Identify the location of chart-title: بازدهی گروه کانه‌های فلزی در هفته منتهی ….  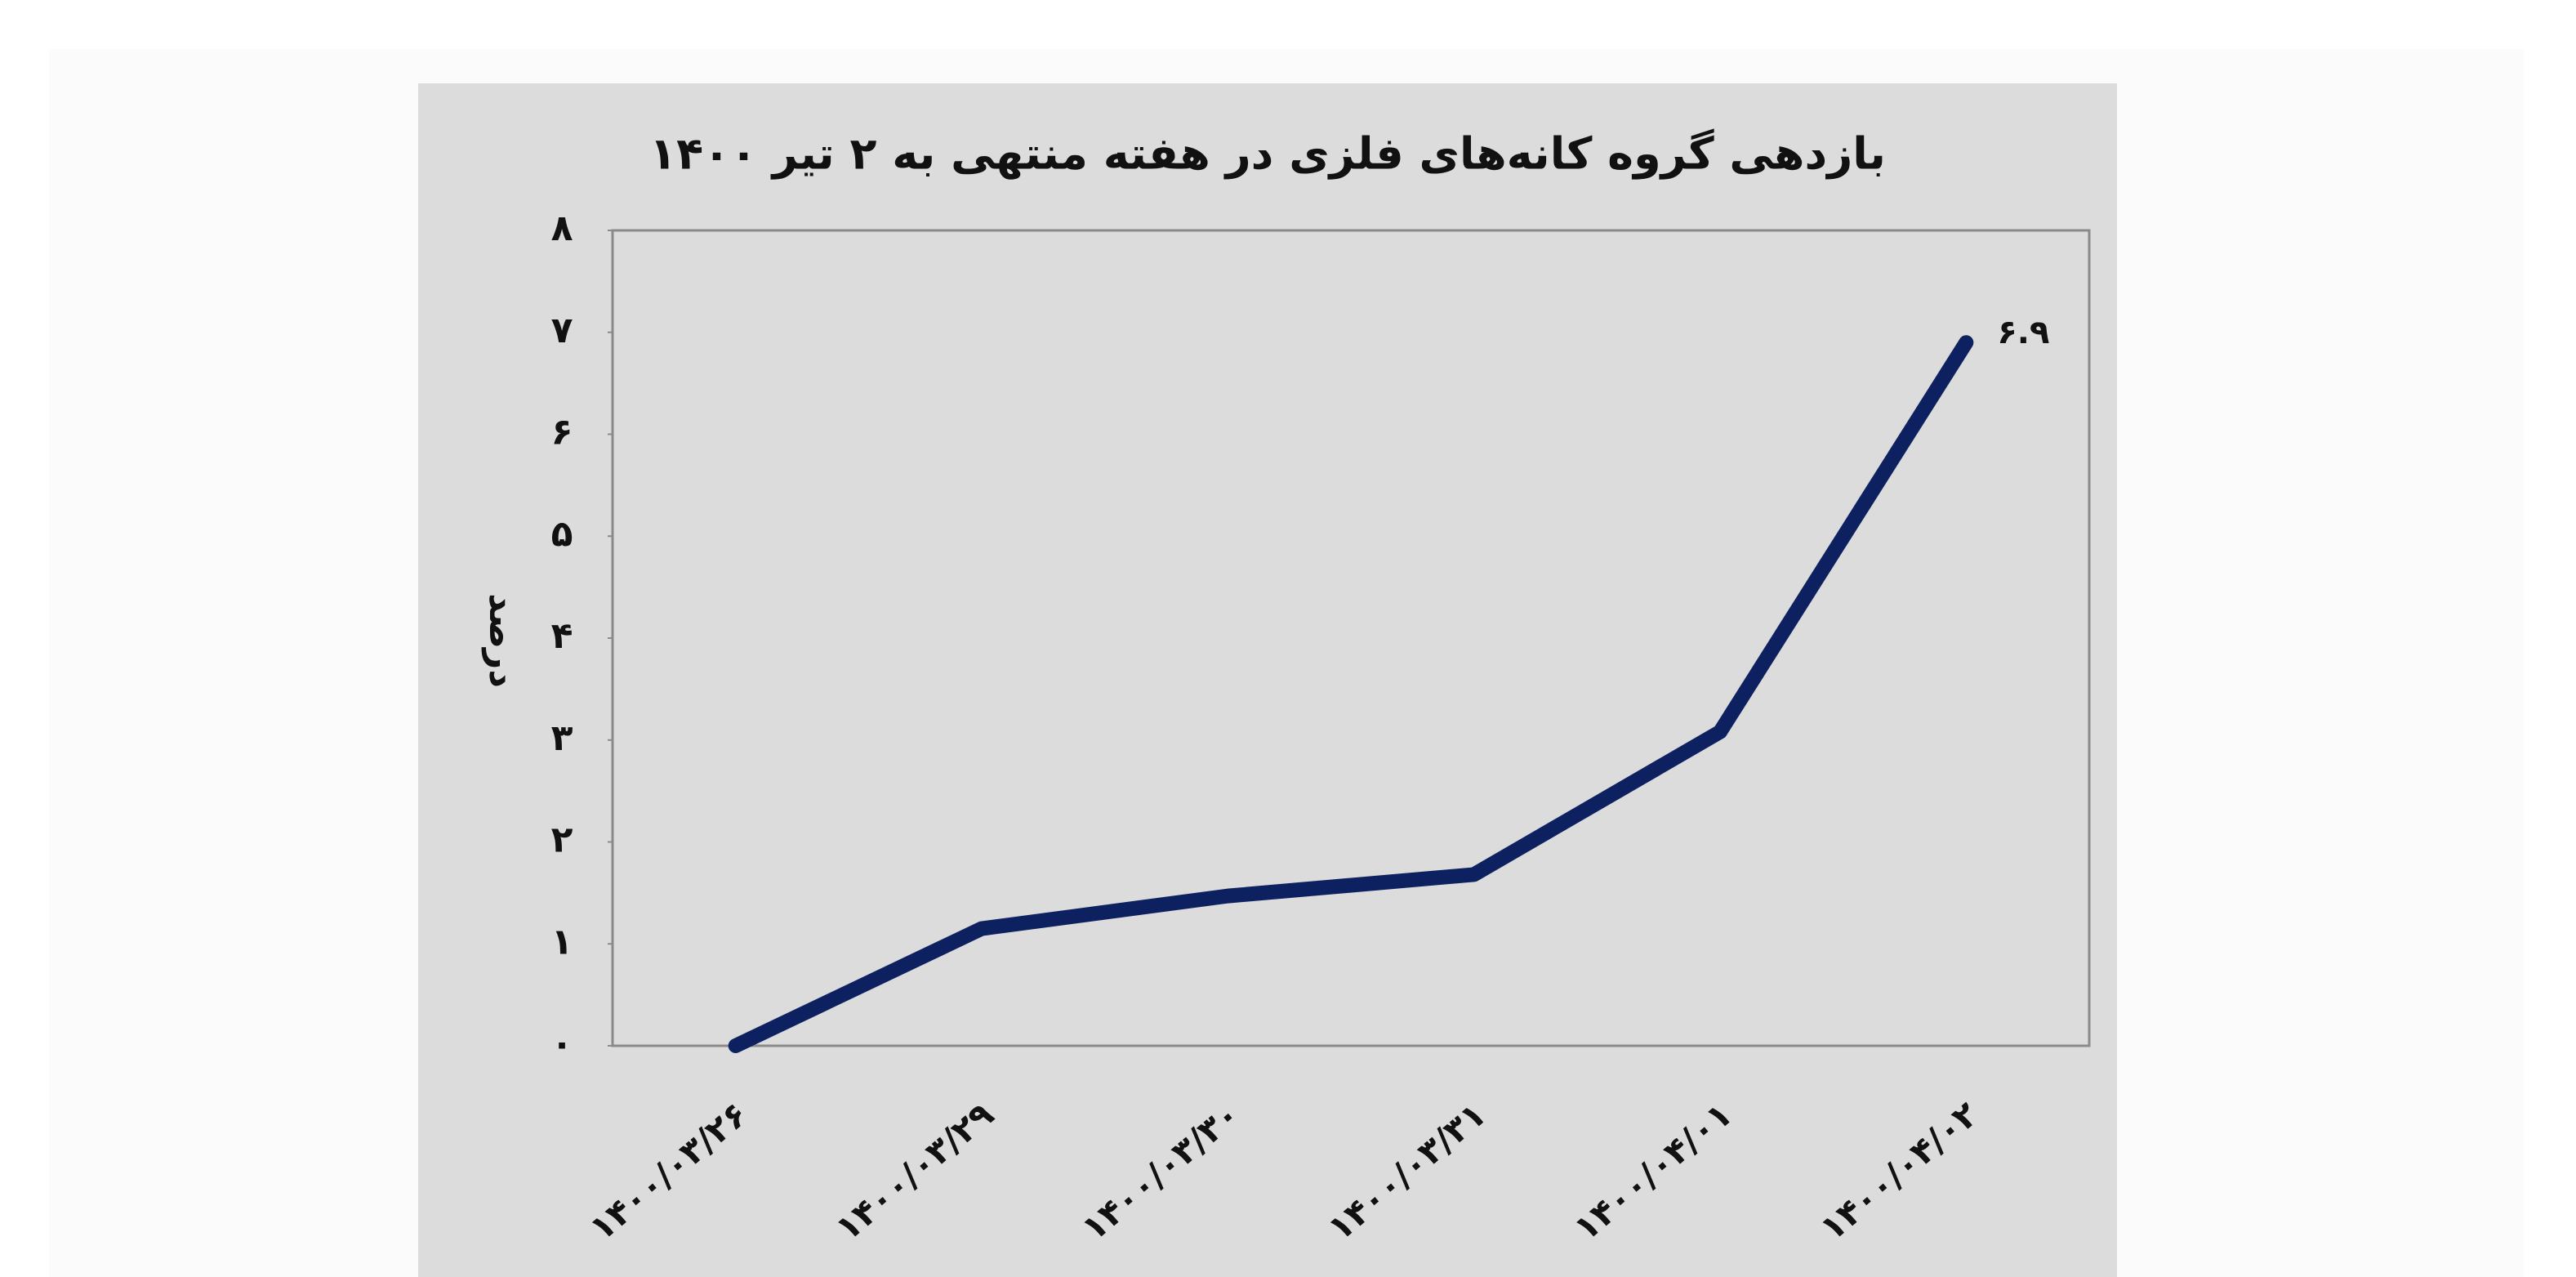
(1267, 154).